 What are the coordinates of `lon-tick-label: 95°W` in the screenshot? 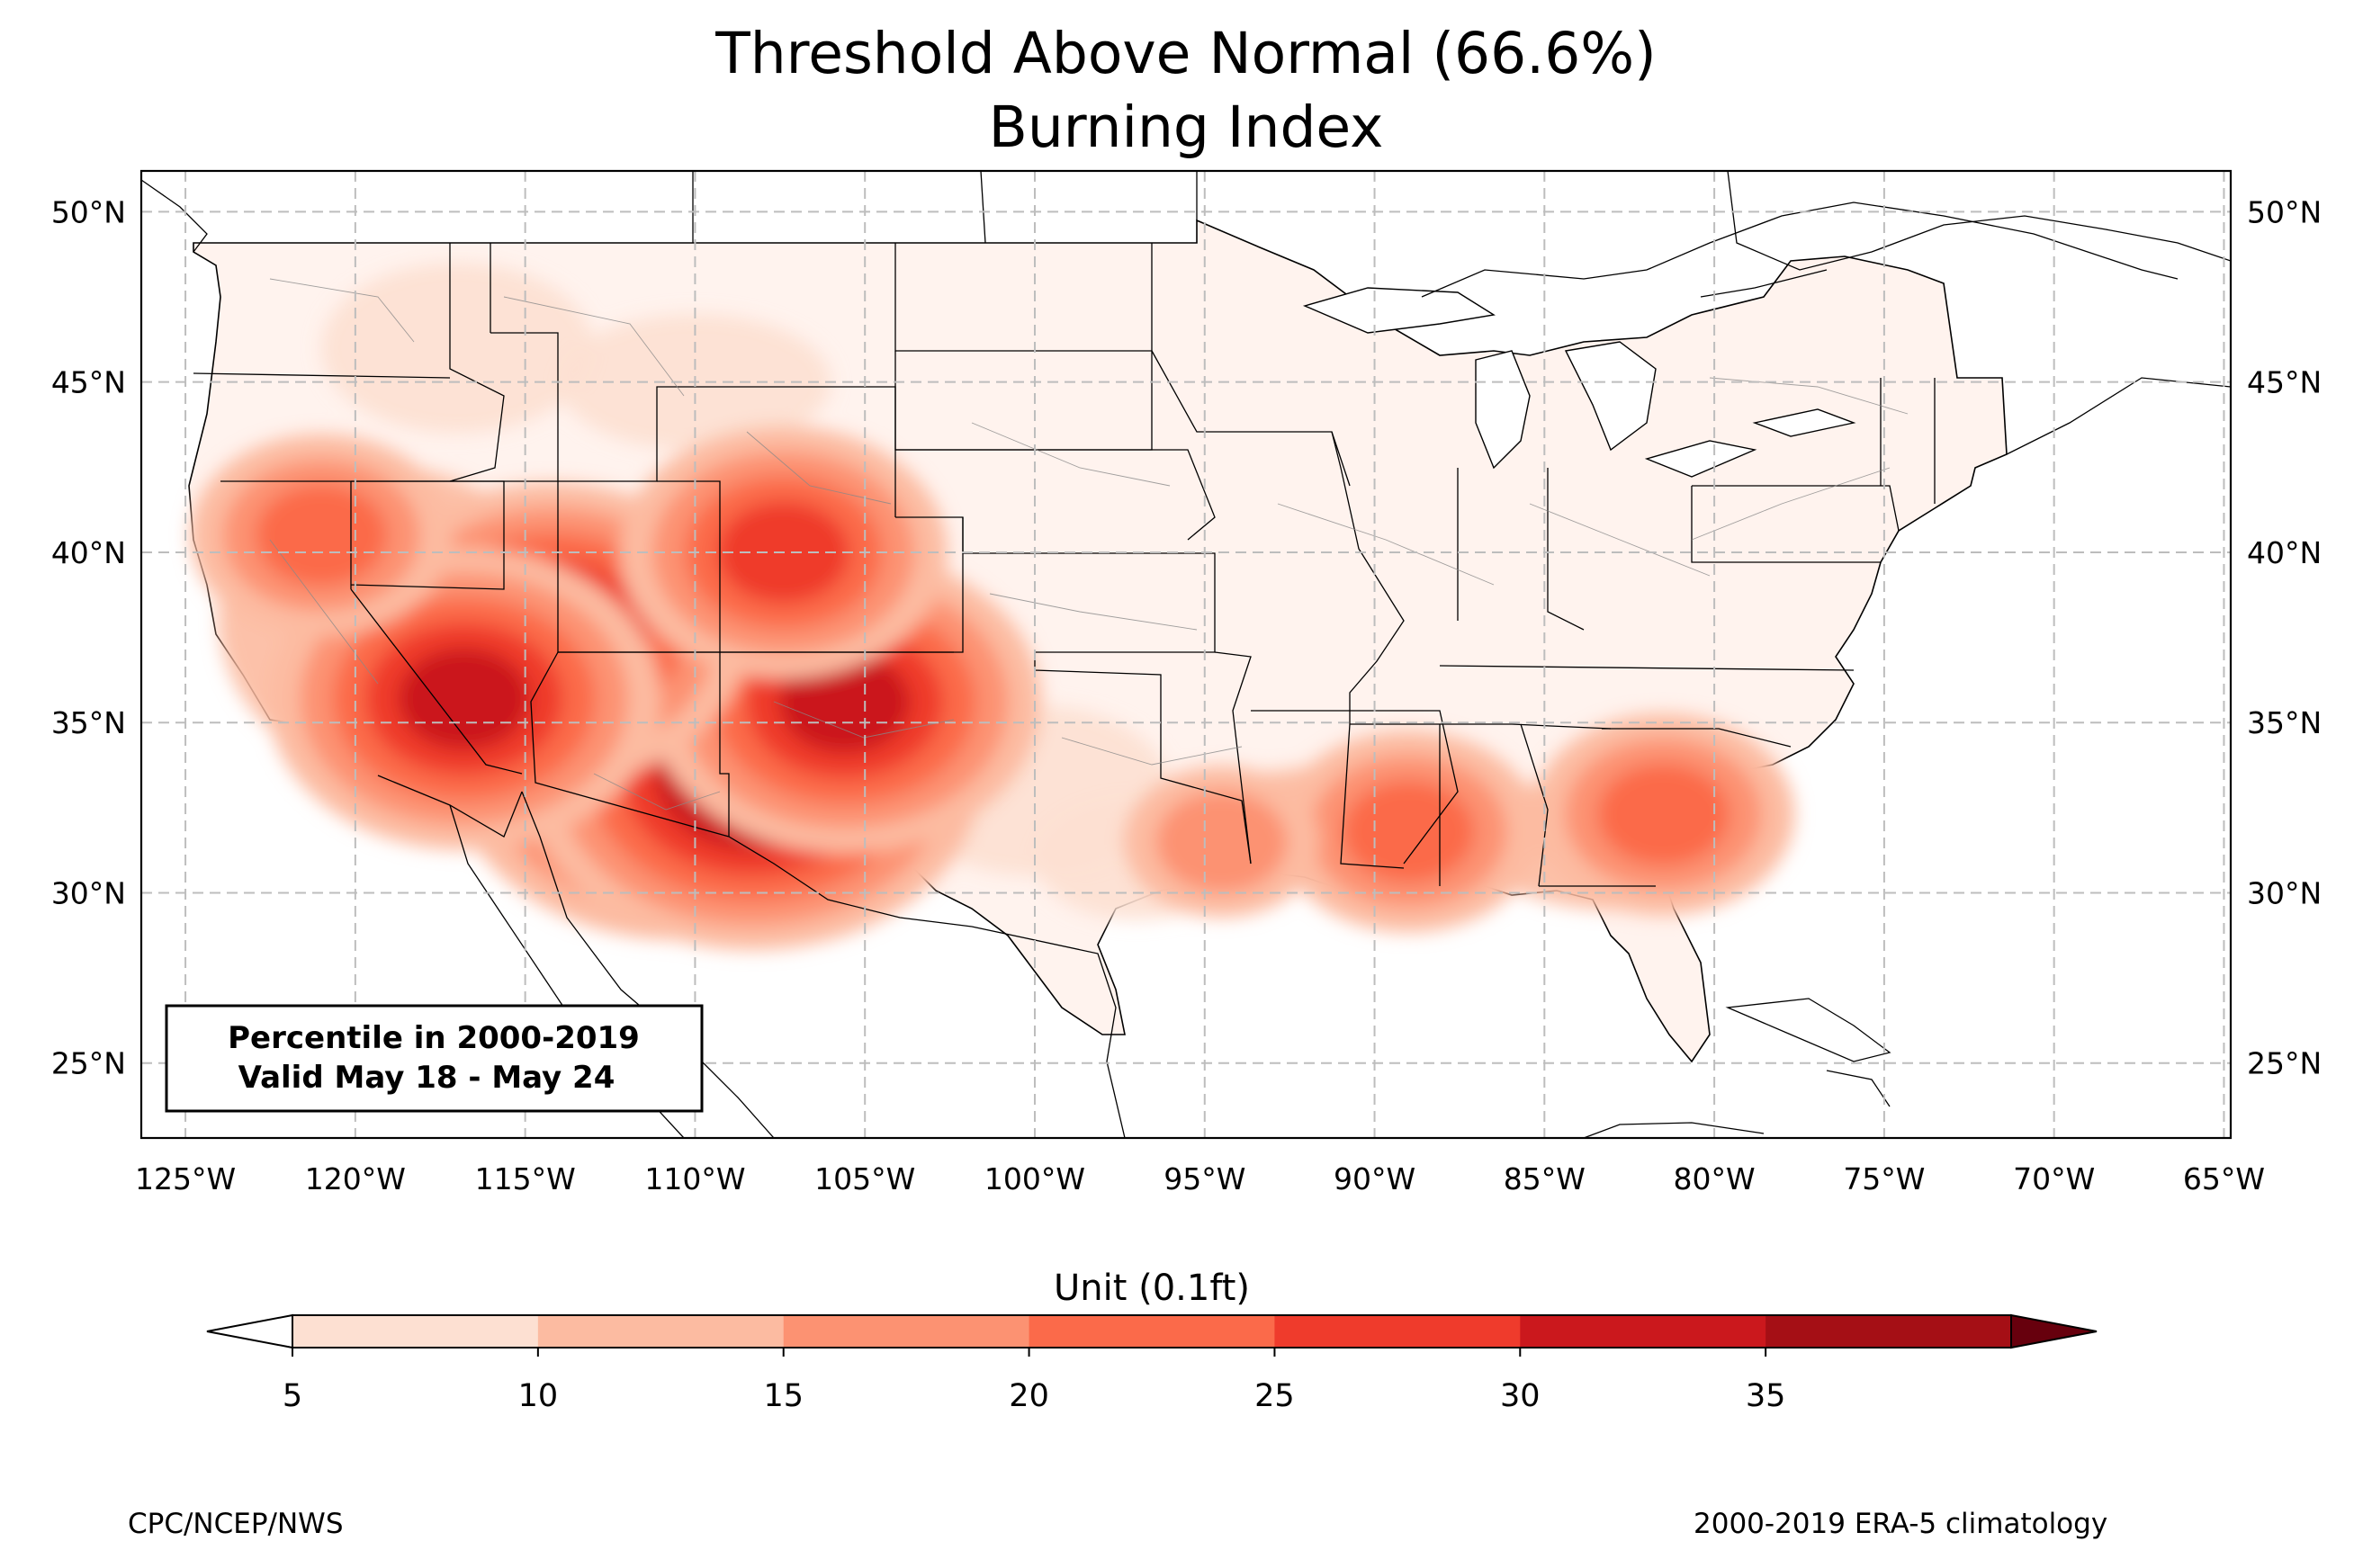 It's located at (1204, 1178).